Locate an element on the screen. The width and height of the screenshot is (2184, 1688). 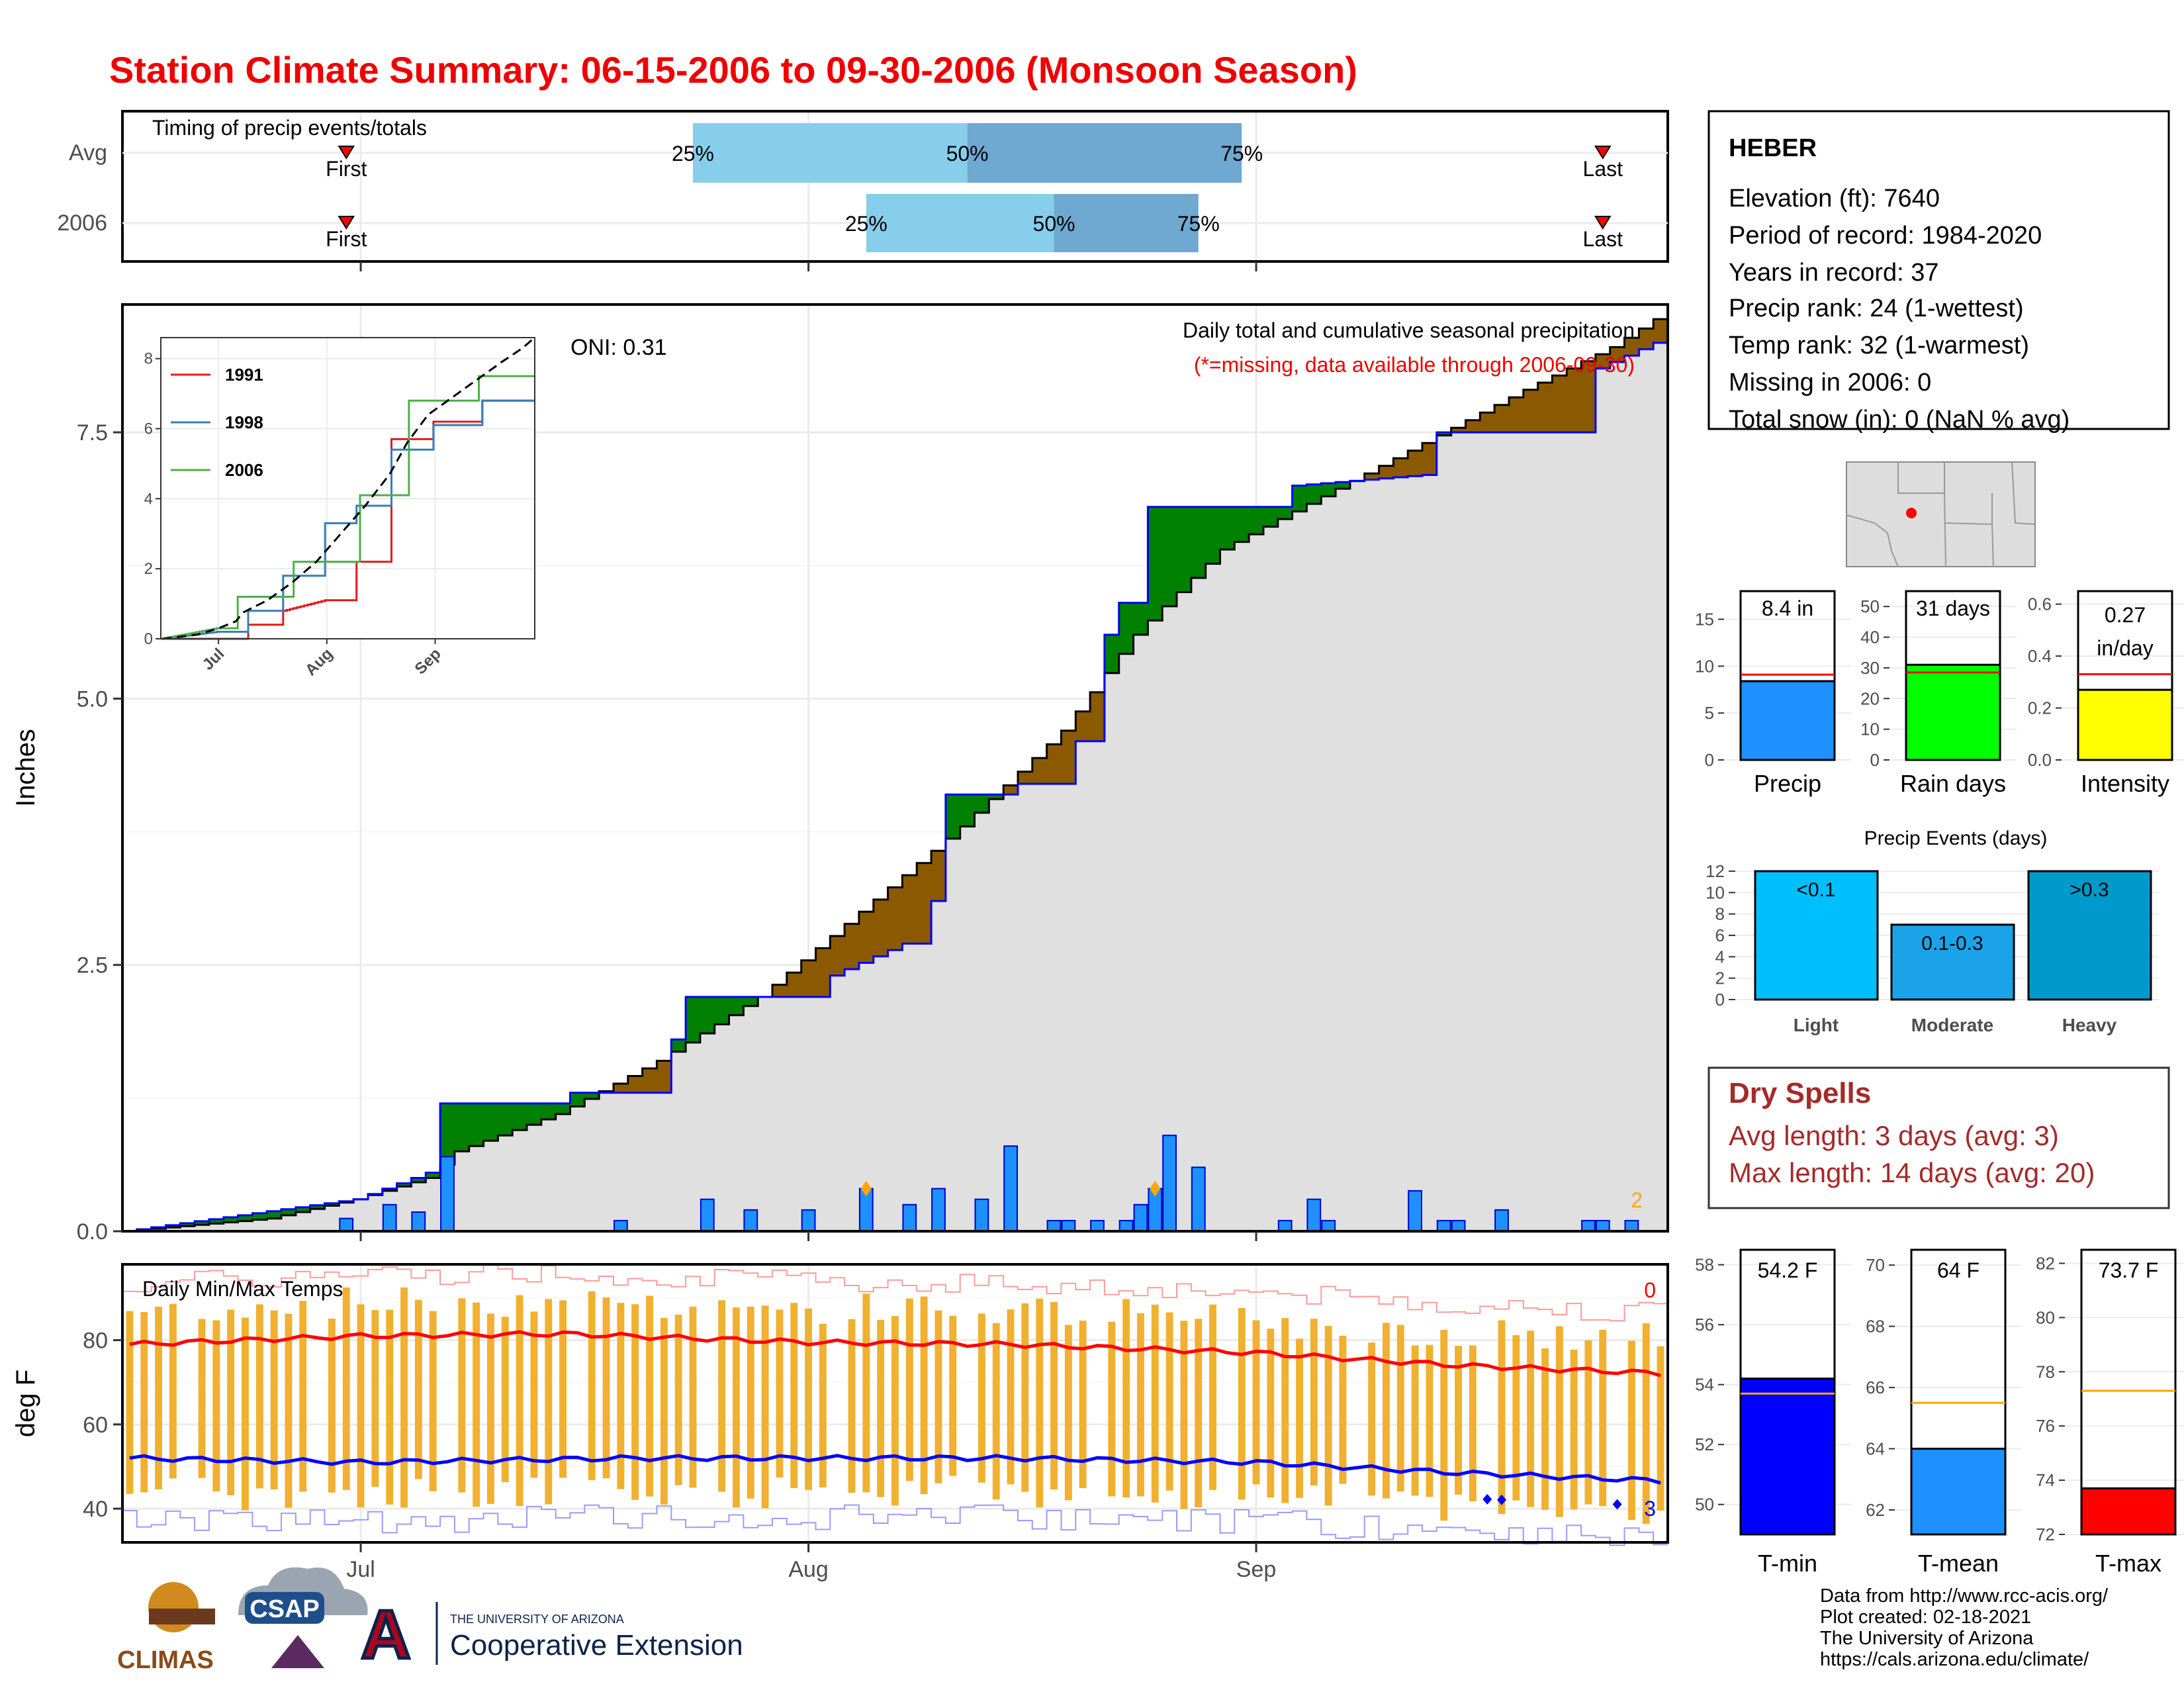
timing-marker-last-2006 is located at coordinates (1603, 223).